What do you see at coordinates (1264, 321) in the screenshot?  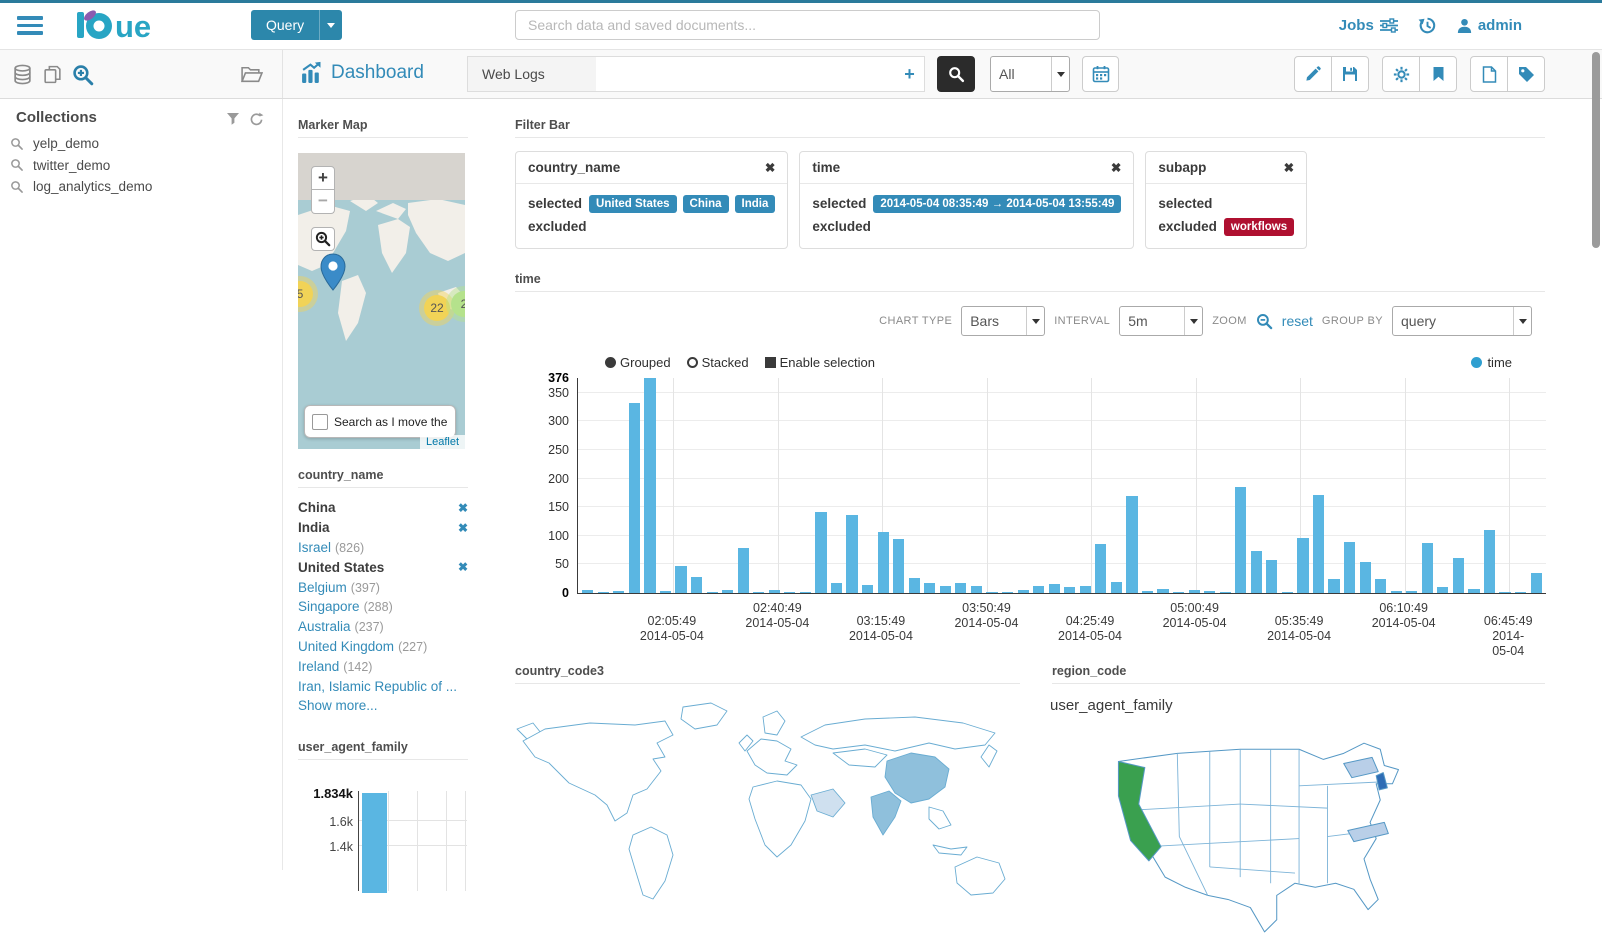 I see `search-minus-icon` at bounding box center [1264, 321].